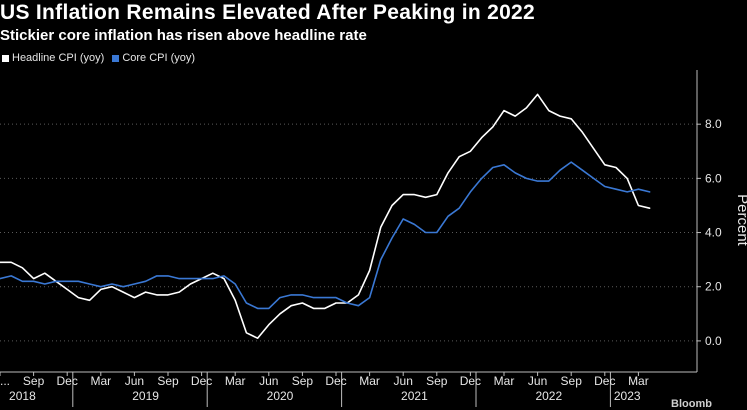 This screenshot has width=747, height=410. I want to click on y-tick-label: 0.0, so click(713, 341).